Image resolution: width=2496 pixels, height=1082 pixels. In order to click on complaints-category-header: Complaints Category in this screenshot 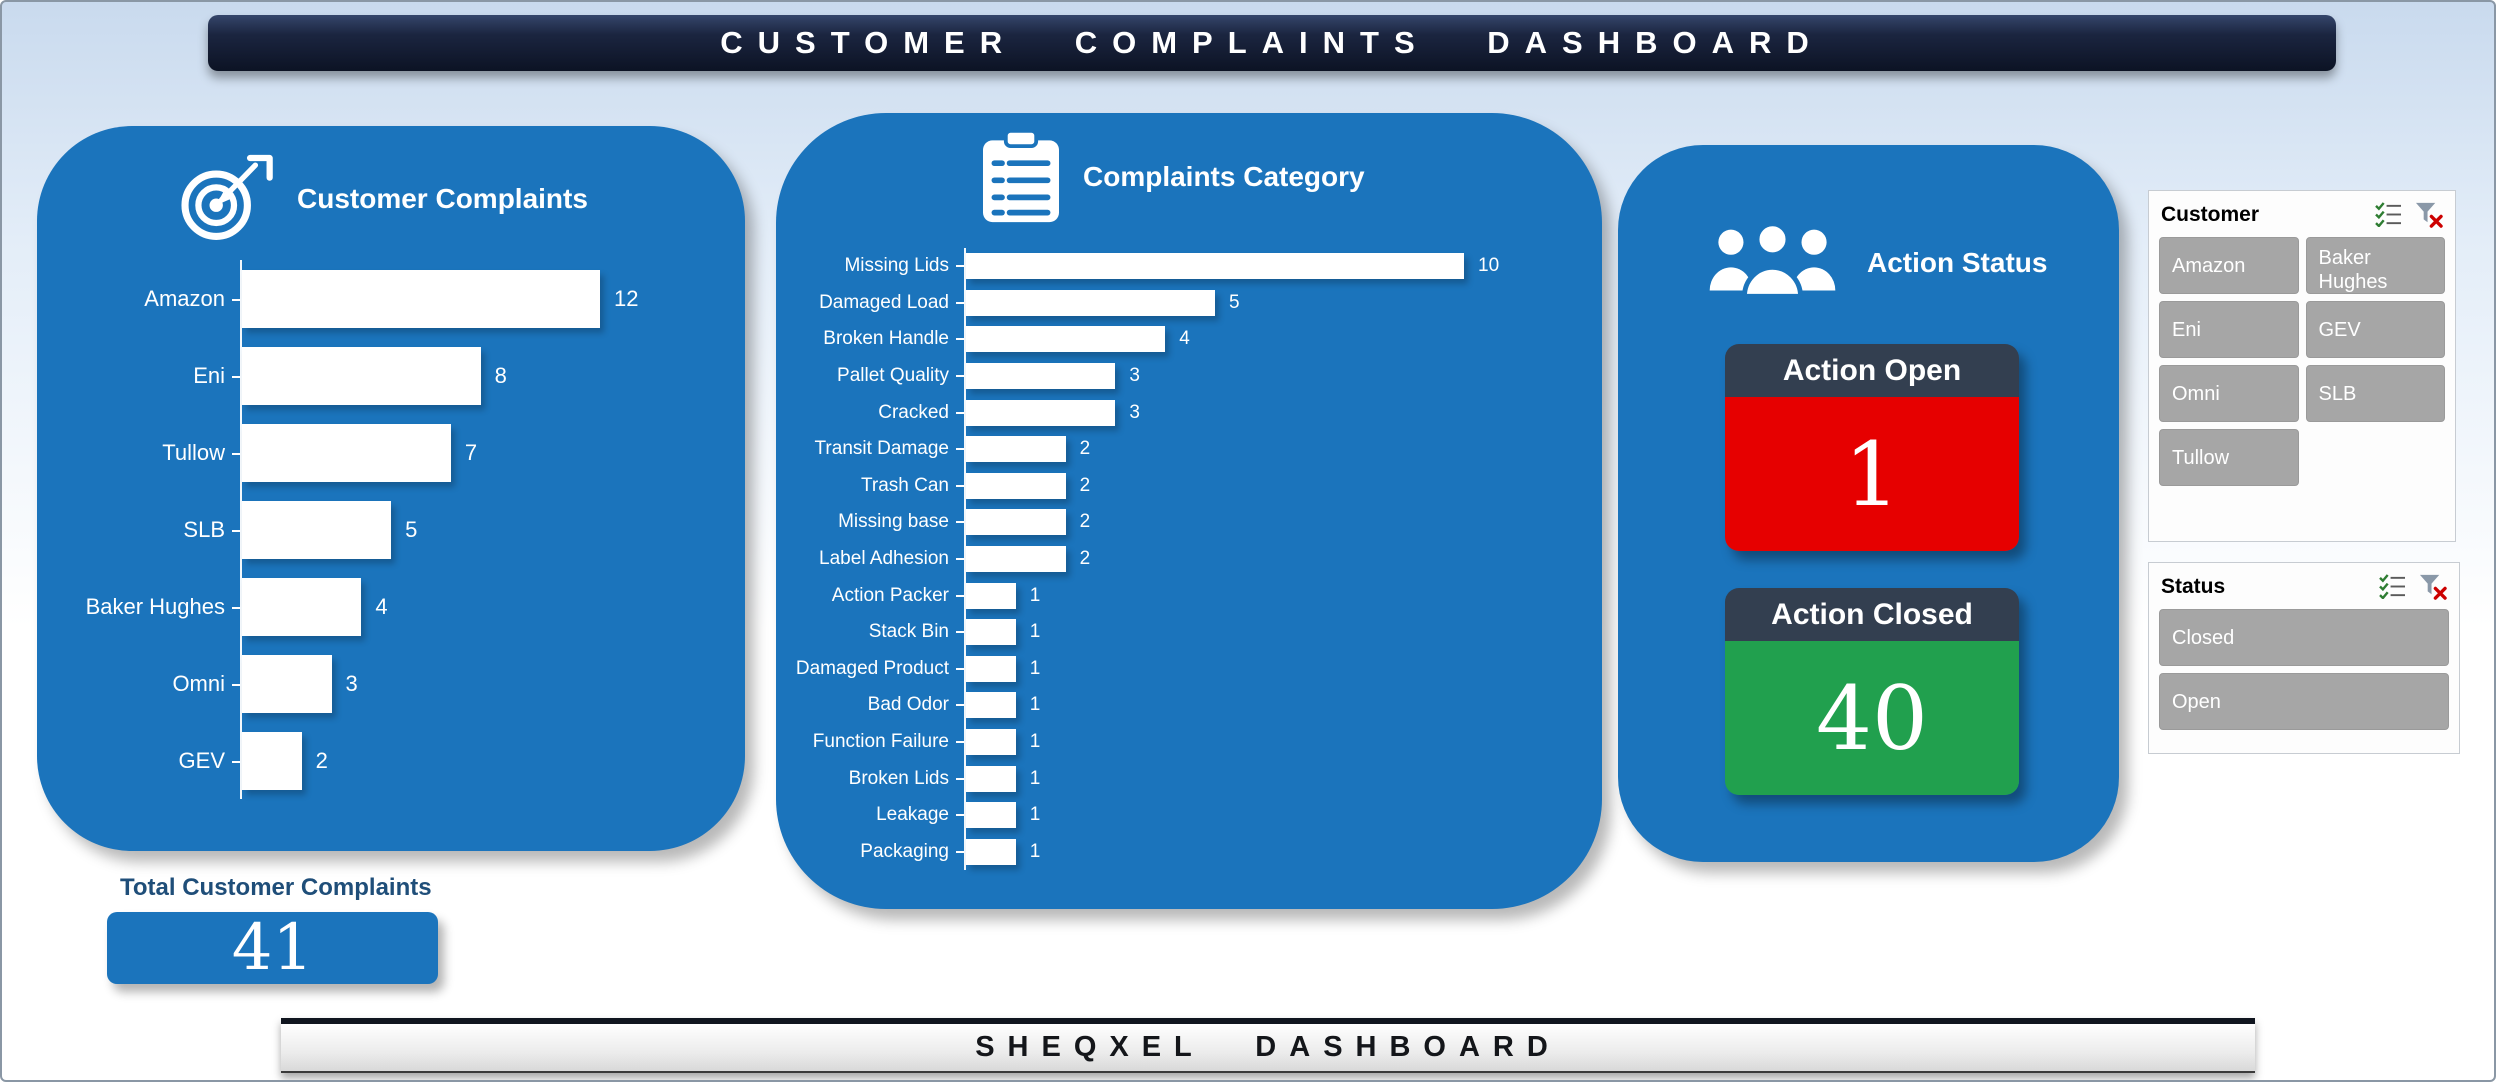, I will do `click(1173, 176)`.